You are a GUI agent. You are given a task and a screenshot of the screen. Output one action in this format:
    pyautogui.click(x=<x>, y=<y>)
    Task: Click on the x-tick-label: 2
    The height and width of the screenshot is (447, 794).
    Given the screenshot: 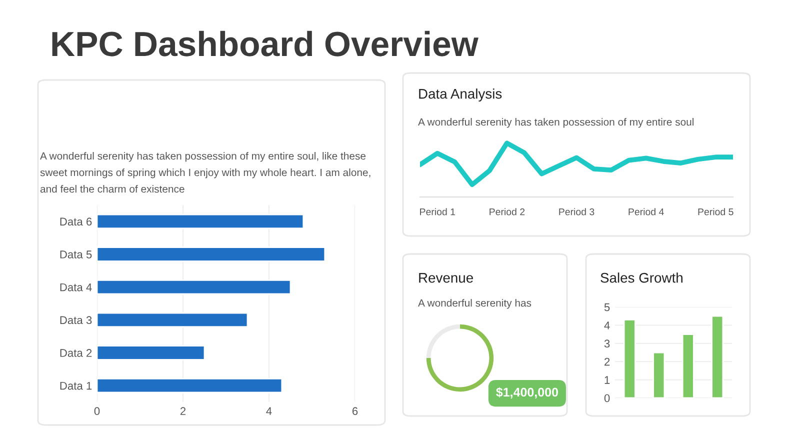 What is the action you would take?
    pyautogui.click(x=183, y=411)
    